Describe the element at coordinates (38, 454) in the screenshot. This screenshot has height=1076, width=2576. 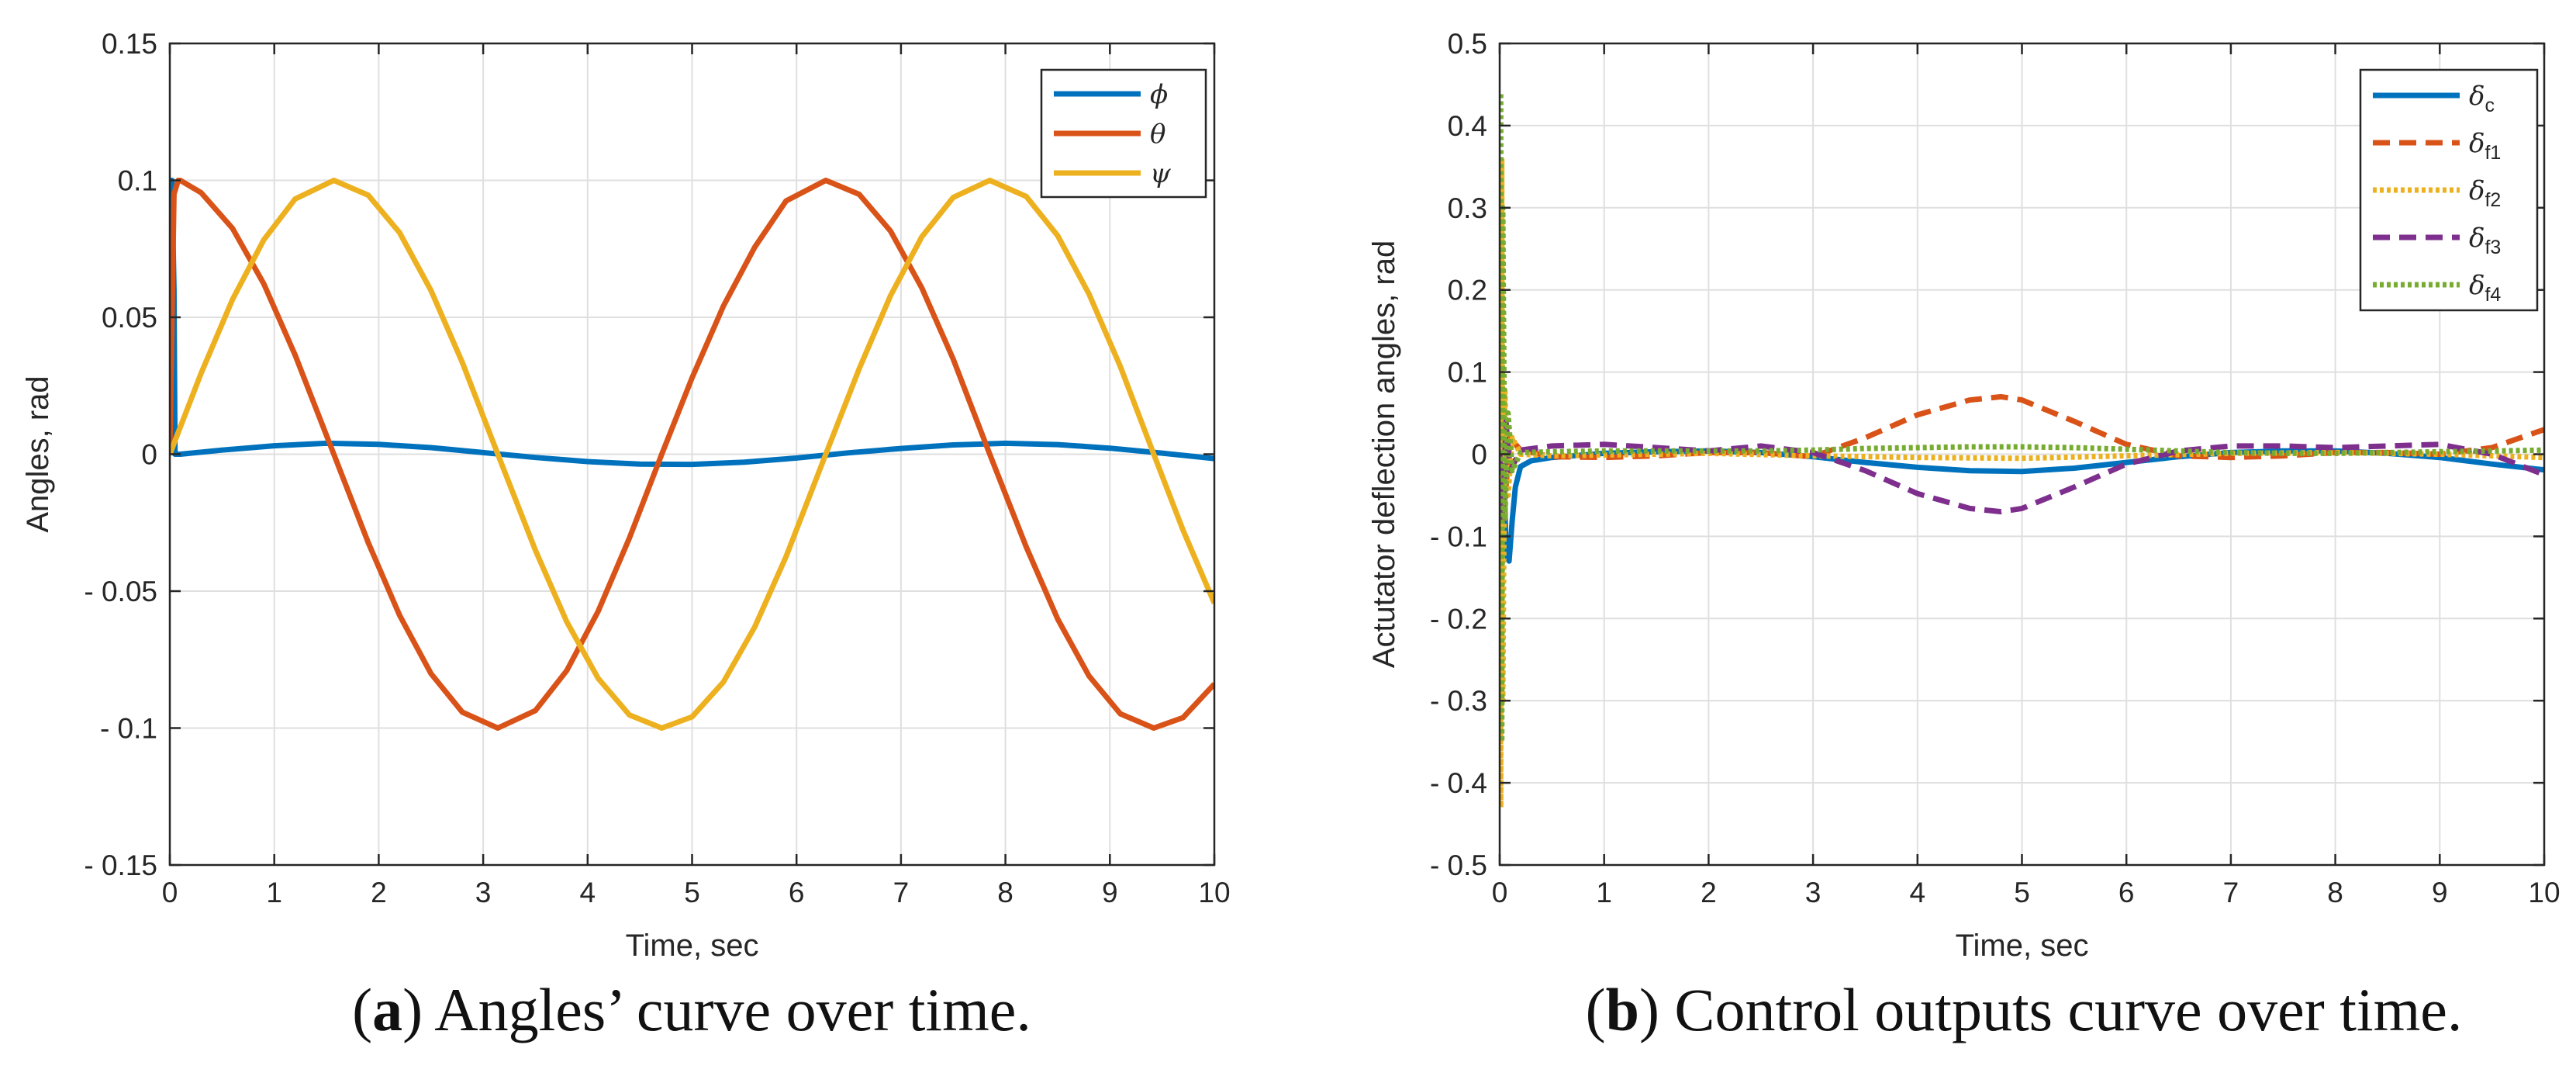
I see `y-axis-label: Angles, rad` at that location.